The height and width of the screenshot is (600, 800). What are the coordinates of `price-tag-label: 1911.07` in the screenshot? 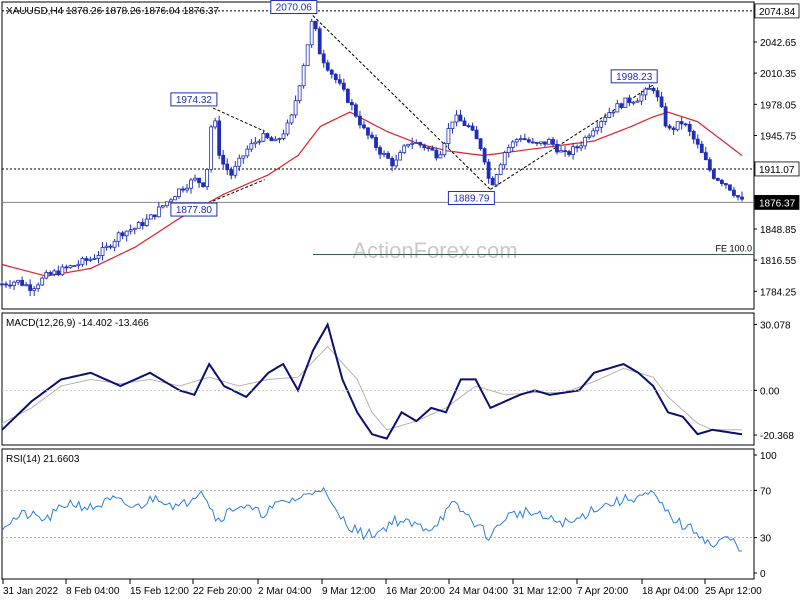 It's located at (777, 170).